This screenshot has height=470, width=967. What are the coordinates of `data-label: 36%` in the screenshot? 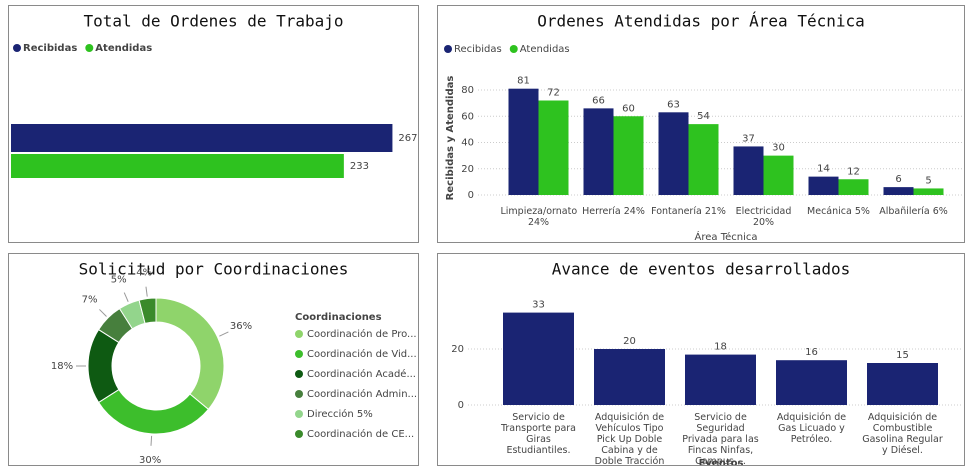 It's located at (241, 326).